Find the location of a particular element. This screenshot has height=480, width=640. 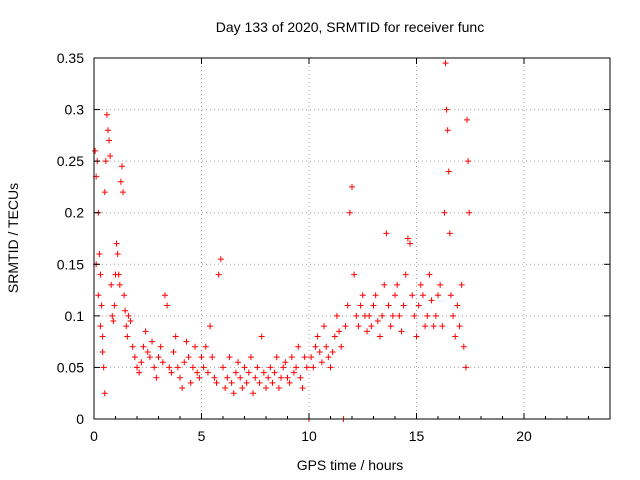

x-tick-label: 20 is located at coordinates (524, 436).